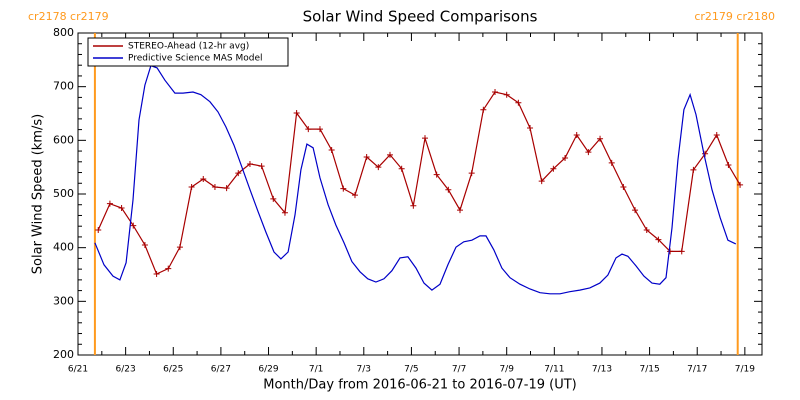  I want to click on y-tick-label: 200, so click(63, 354).